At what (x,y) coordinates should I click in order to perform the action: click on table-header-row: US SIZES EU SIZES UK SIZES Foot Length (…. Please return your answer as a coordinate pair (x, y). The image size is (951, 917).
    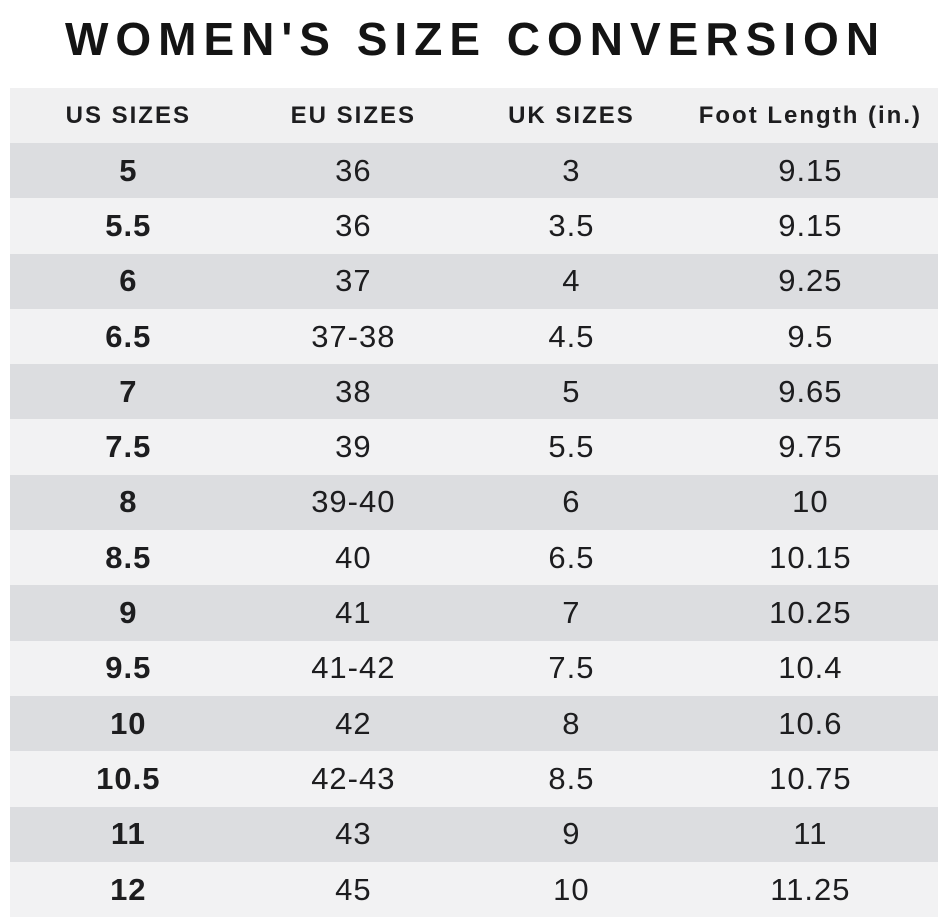
    Looking at the image, I should click on (474, 115).